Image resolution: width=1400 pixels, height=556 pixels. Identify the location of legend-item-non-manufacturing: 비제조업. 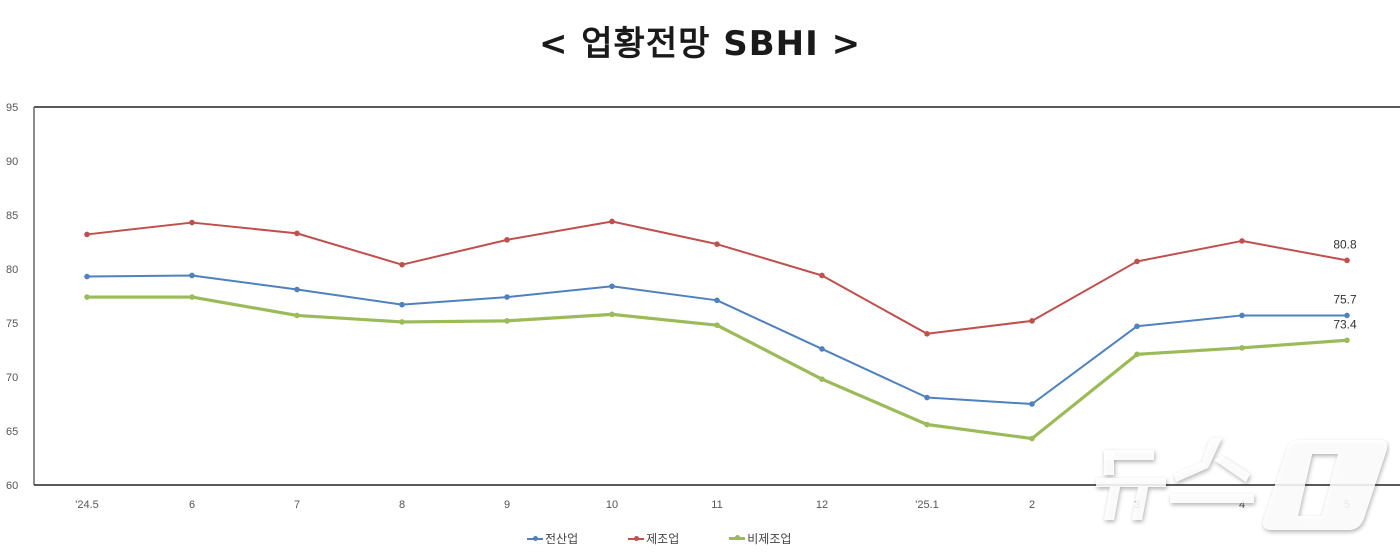
(760, 538).